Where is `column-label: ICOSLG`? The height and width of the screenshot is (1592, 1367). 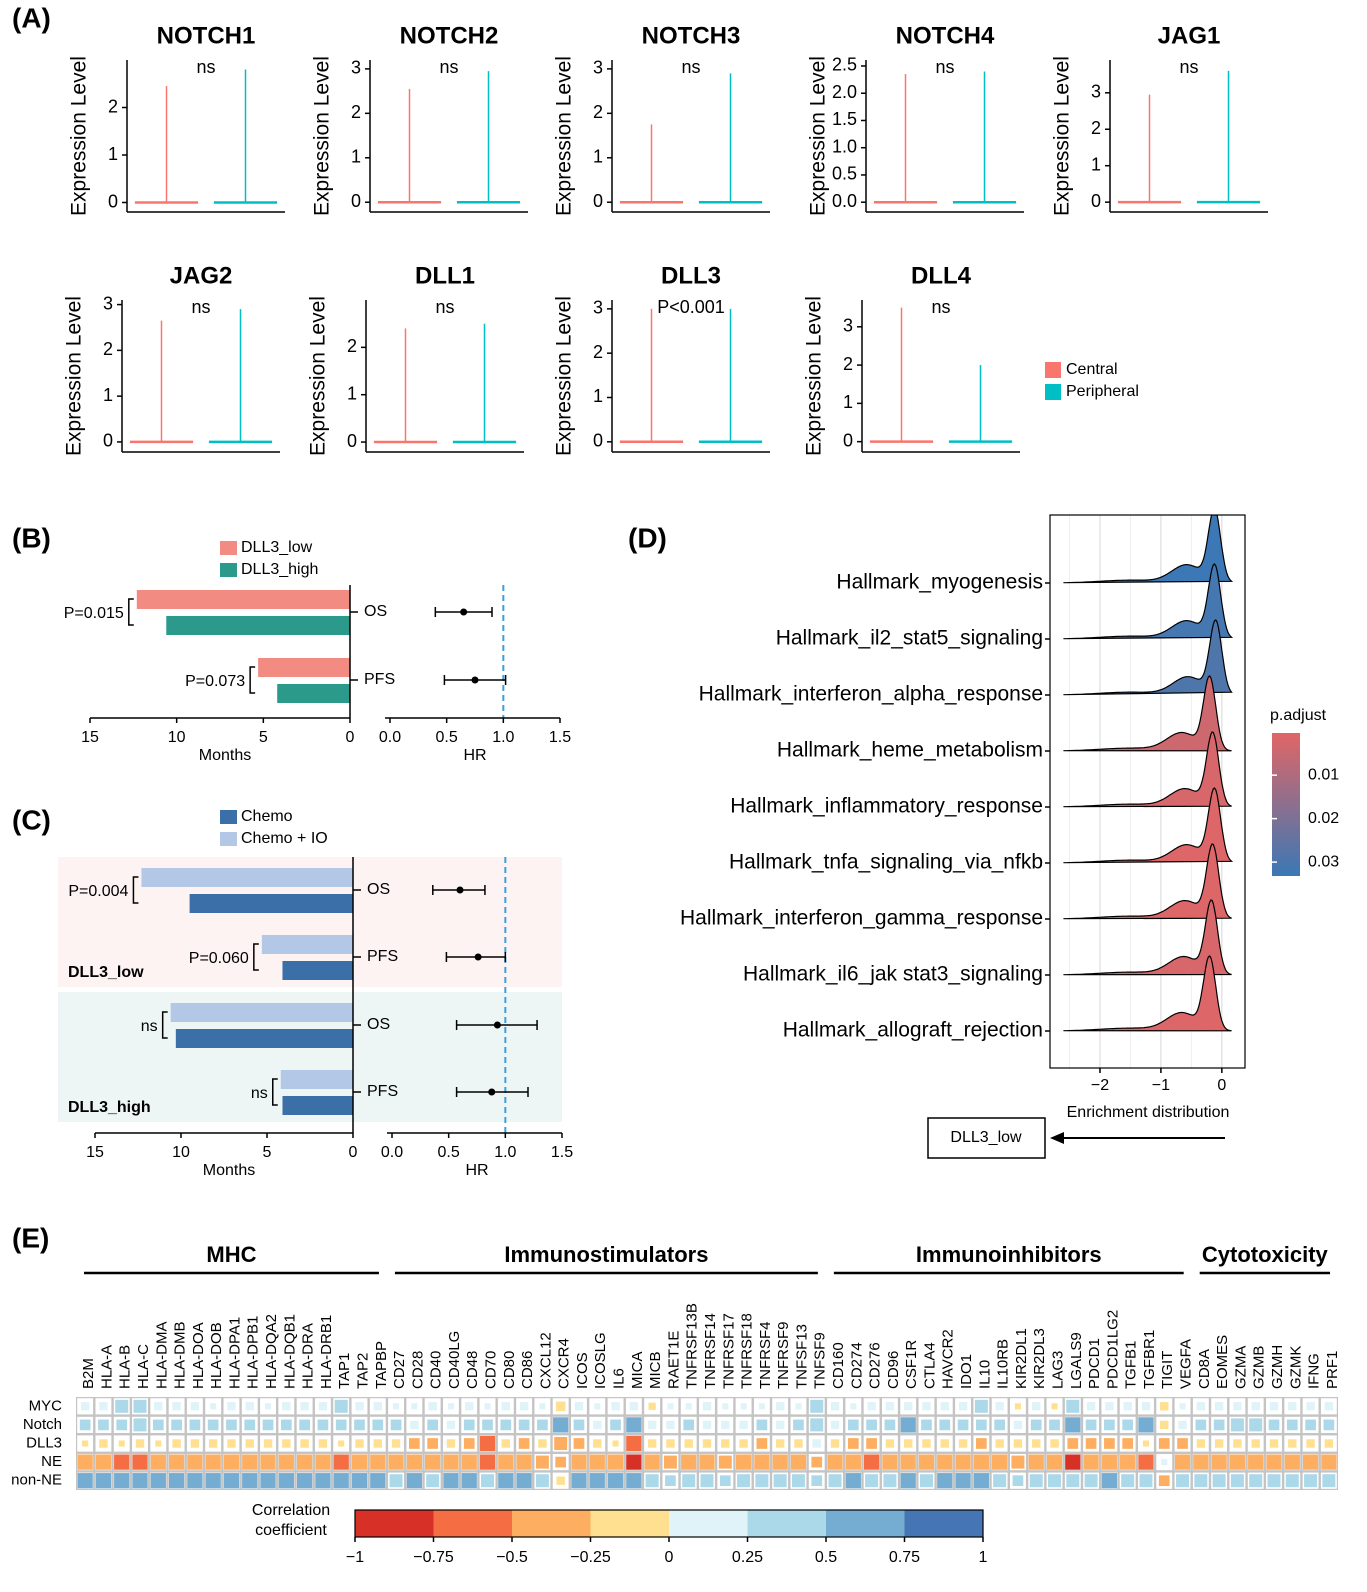
column-label: ICOSLG is located at coordinates (600, 1360).